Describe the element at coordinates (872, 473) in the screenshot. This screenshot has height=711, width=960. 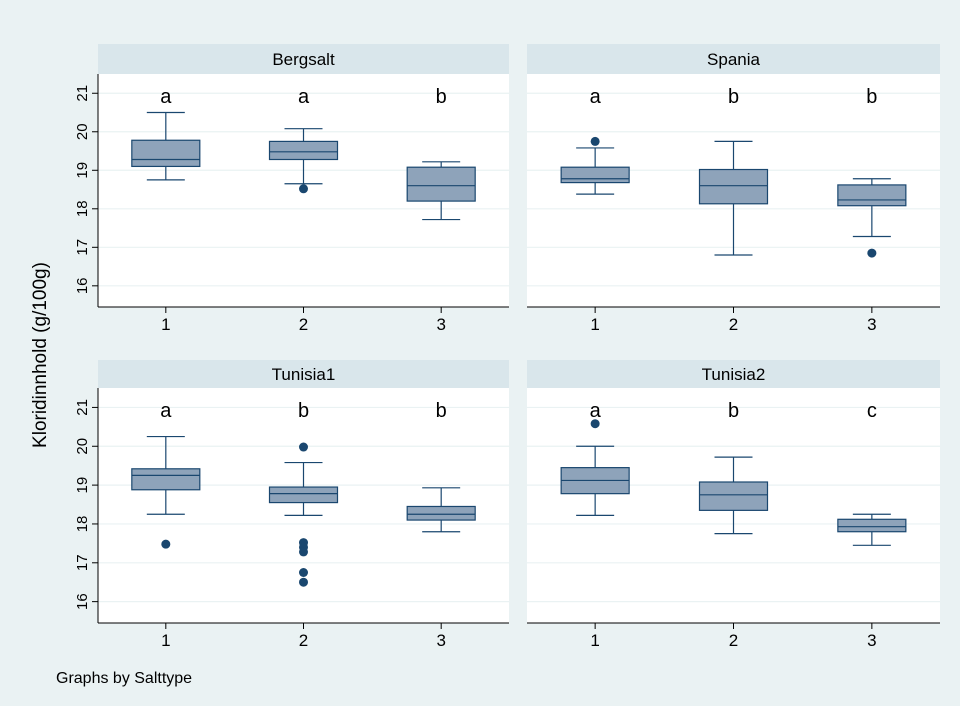
I see `box-3: c` at that location.